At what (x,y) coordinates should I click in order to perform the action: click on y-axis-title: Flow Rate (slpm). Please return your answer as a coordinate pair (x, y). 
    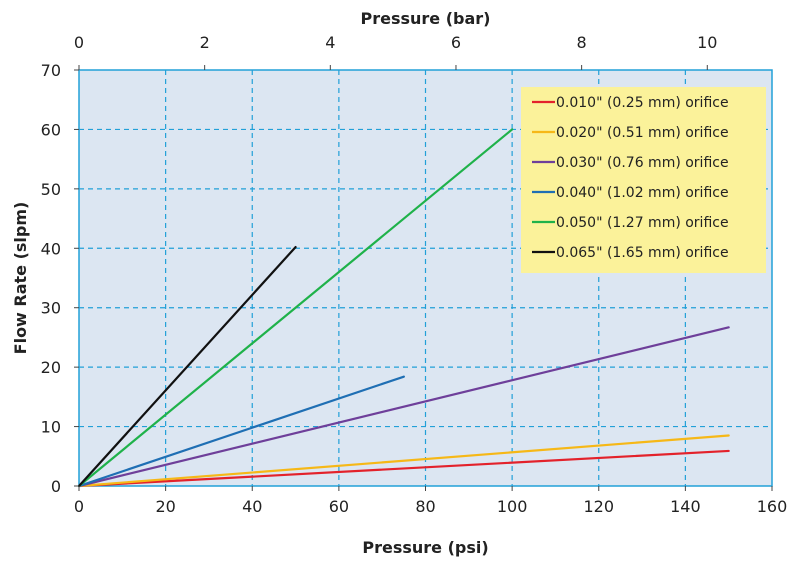
    Looking at the image, I should click on (20, 278).